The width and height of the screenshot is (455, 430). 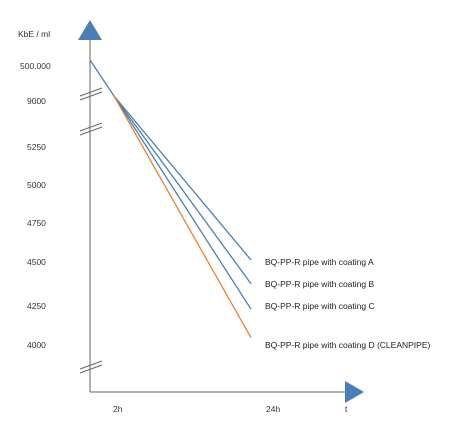 What do you see at coordinates (36, 262) in the screenshot?
I see `y-tick-label: 4500` at bounding box center [36, 262].